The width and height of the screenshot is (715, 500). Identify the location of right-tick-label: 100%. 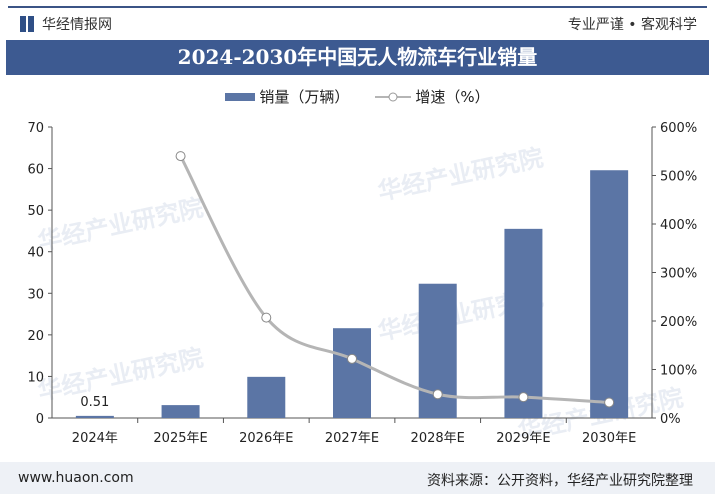
(678, 371).